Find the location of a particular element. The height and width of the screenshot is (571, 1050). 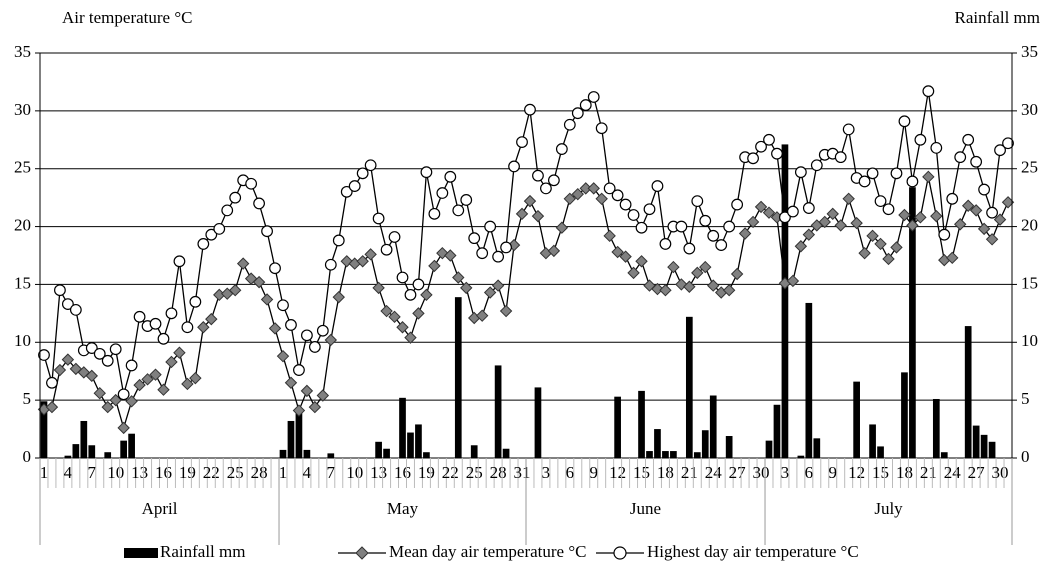

y2-tick-label: 20 is located at coordinates (1029, 224).